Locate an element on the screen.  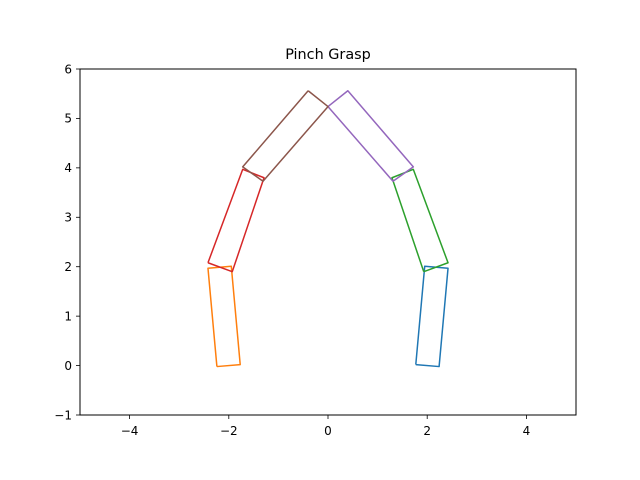
y-tick-label: −1 is located at coordinates (63, 415).